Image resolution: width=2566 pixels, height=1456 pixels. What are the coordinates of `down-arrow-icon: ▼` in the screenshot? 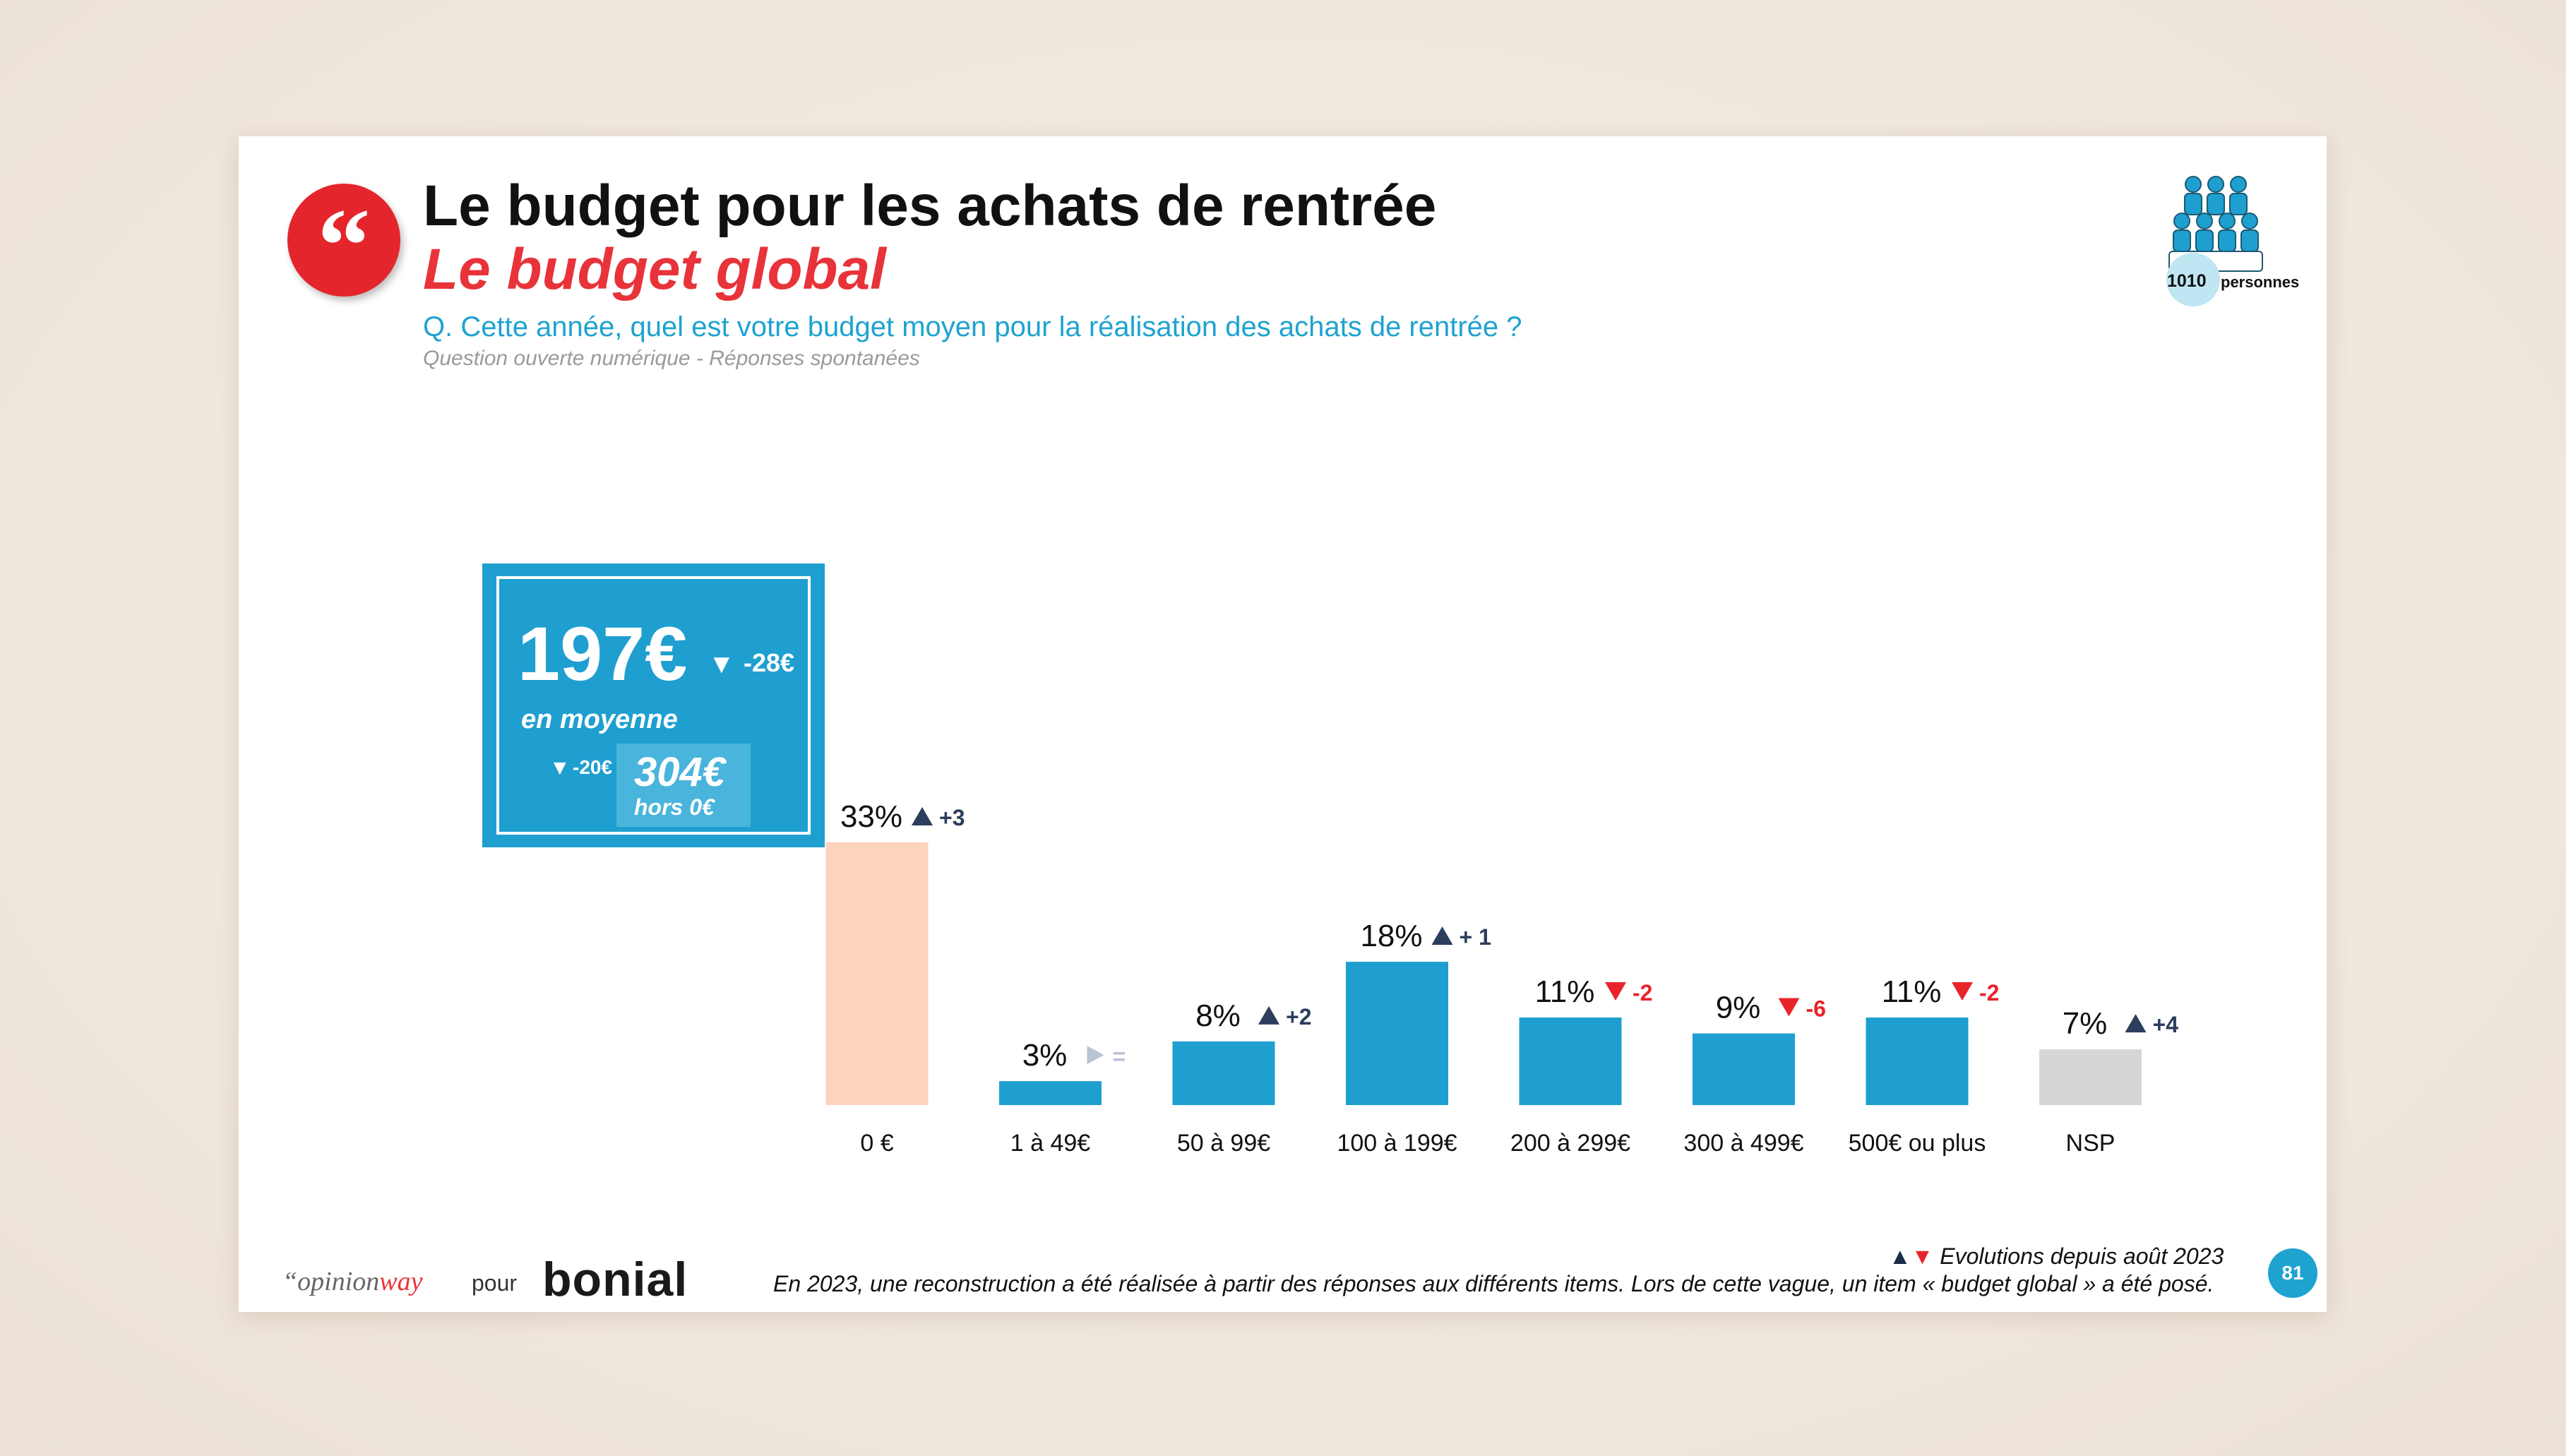 It's located at (1922, 1256).